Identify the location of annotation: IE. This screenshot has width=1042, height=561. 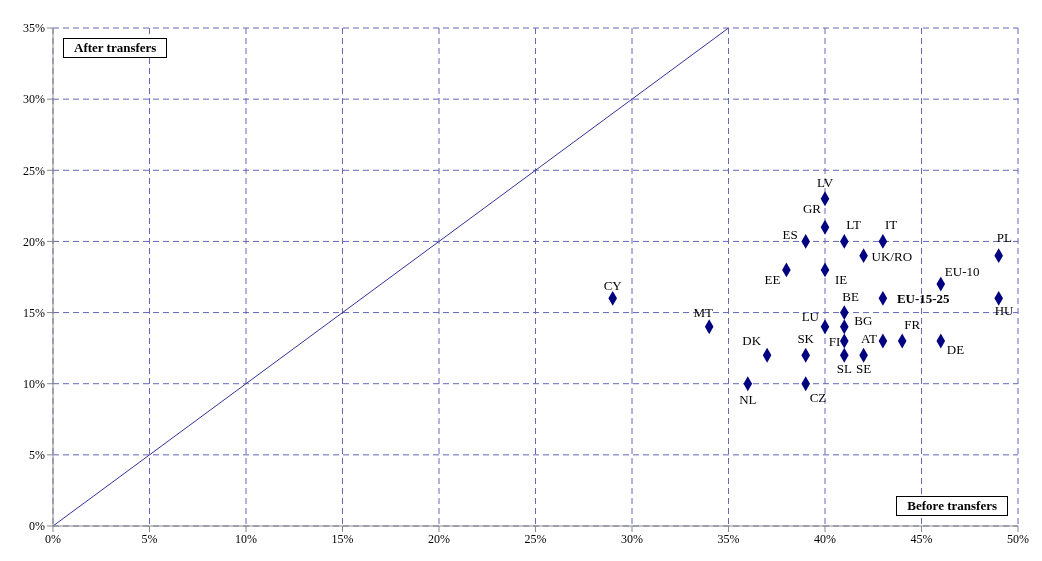
(841, 279).